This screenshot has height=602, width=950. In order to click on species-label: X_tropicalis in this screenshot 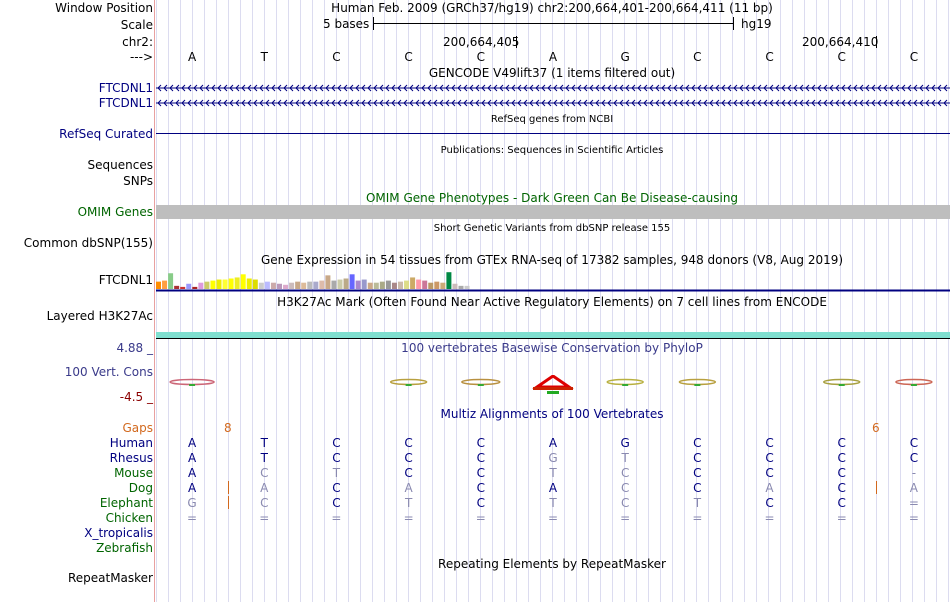, I will do `click(118, 533)`.